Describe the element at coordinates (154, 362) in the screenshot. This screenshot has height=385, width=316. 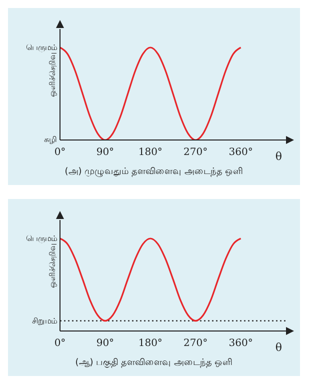
I see `text: (ஆ) பகுதி தளவிளைவு அடைந்த ஒளி` at that location.